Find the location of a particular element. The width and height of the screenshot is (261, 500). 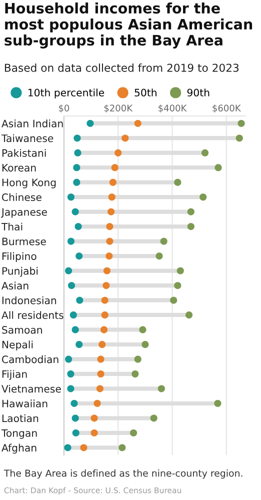

chart-title: Household incomes for the most populous Asian American sub-groups in the Bay Area is located at coordinates (128, 25).